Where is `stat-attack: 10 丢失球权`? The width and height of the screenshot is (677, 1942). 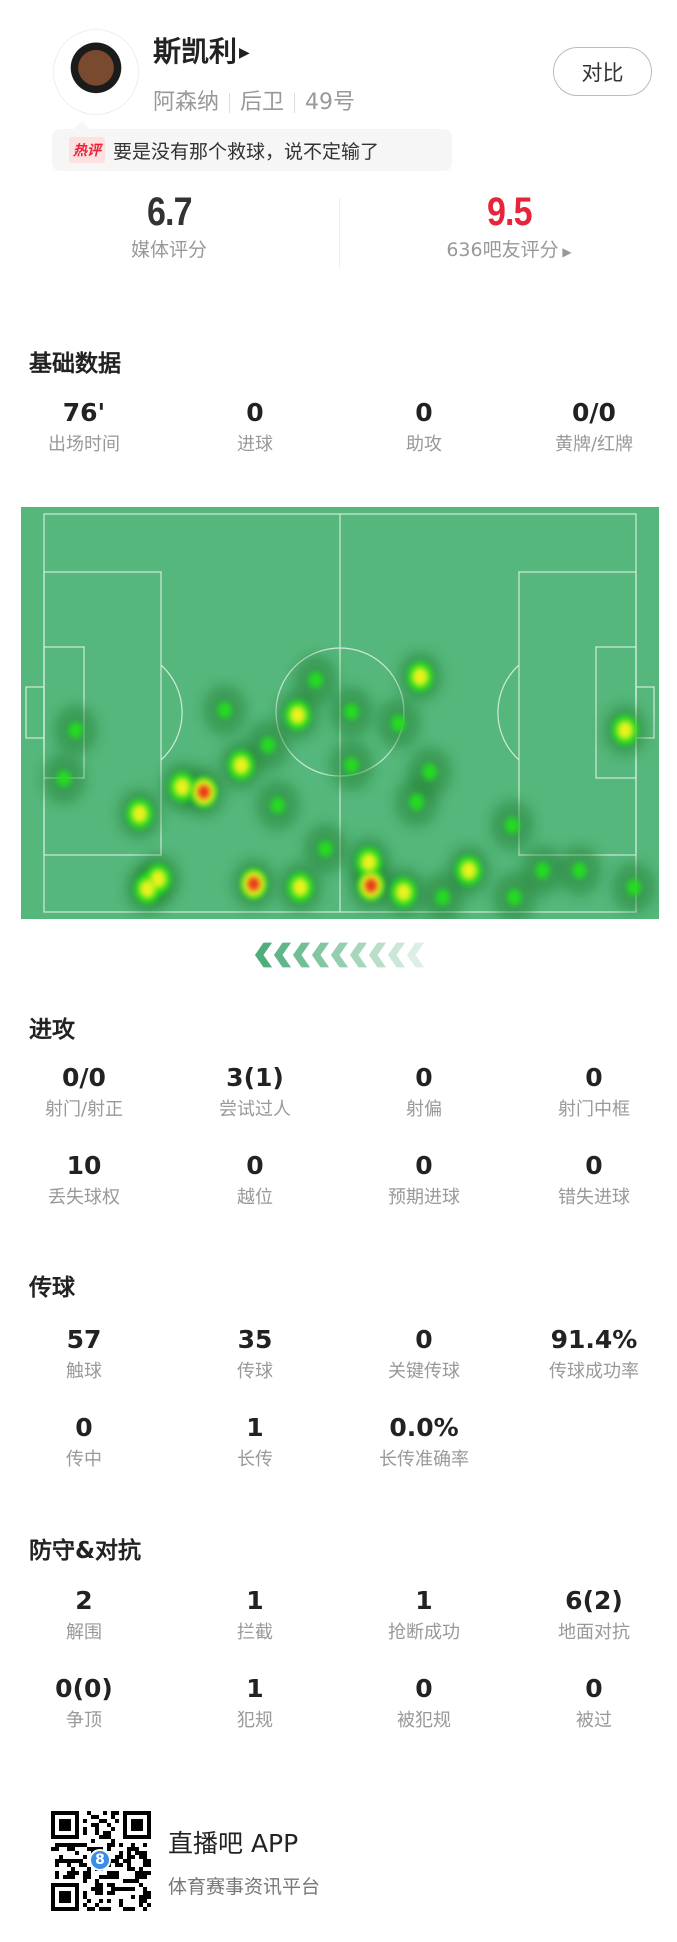
stat-attack: 10 丢失球权 is located at coordinates (84, 1180).